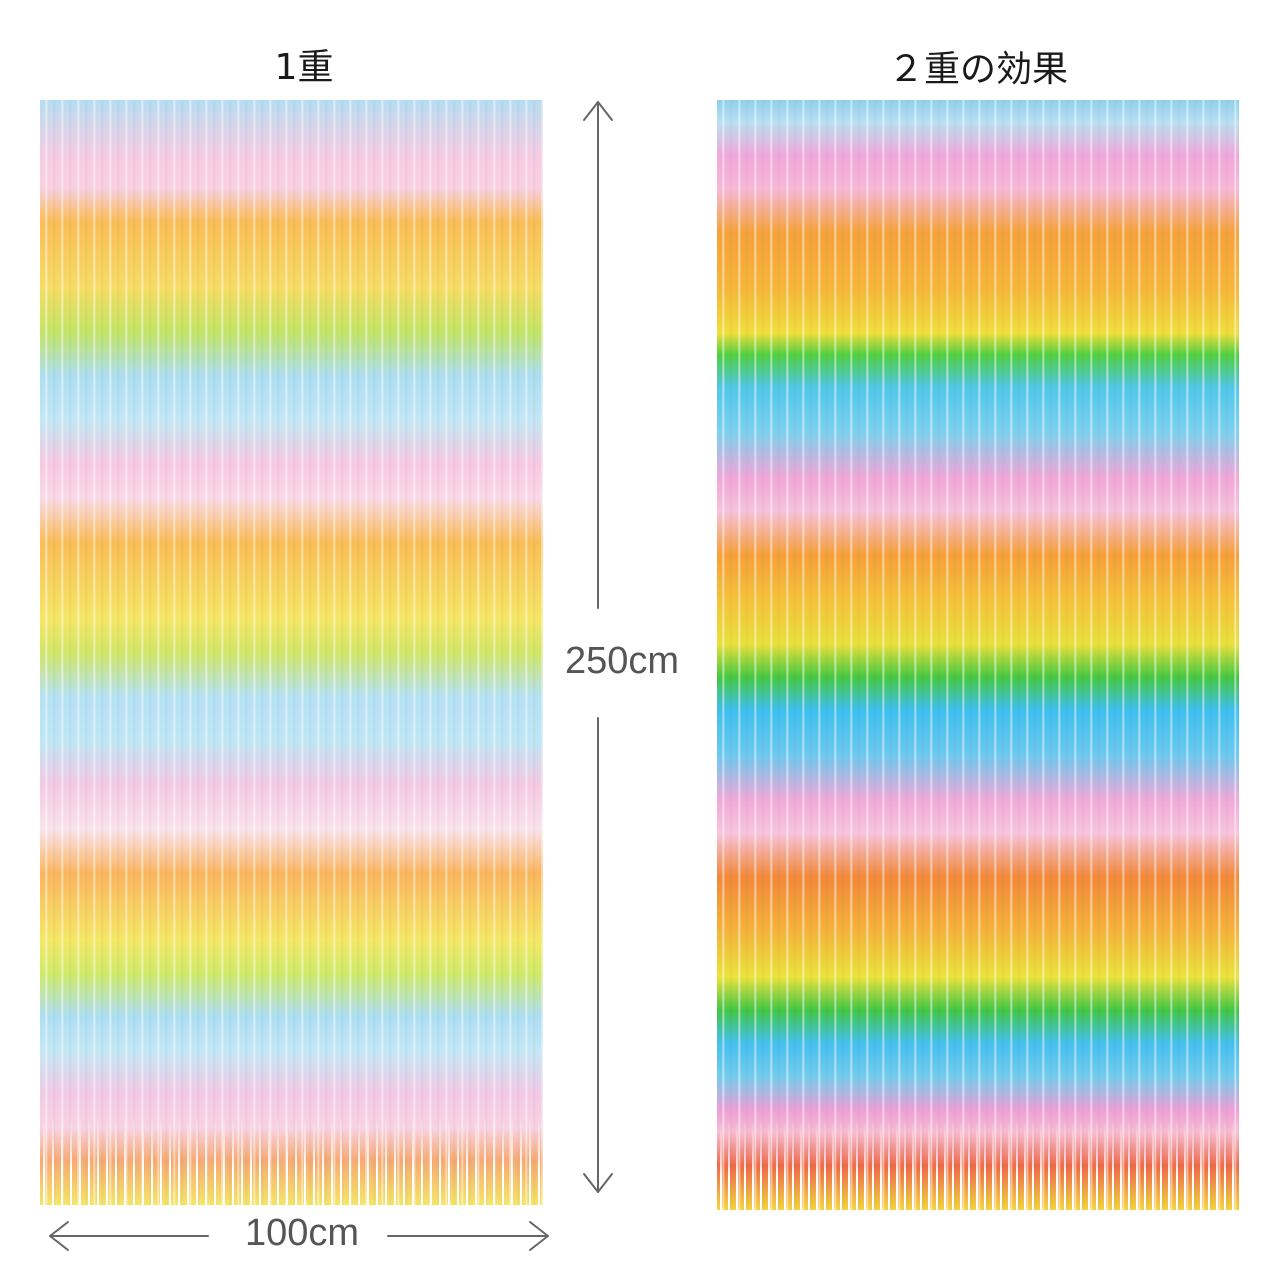 The image size is (1280, 1280). I want to click on single-curtain-fringe, so click(291, 1160).